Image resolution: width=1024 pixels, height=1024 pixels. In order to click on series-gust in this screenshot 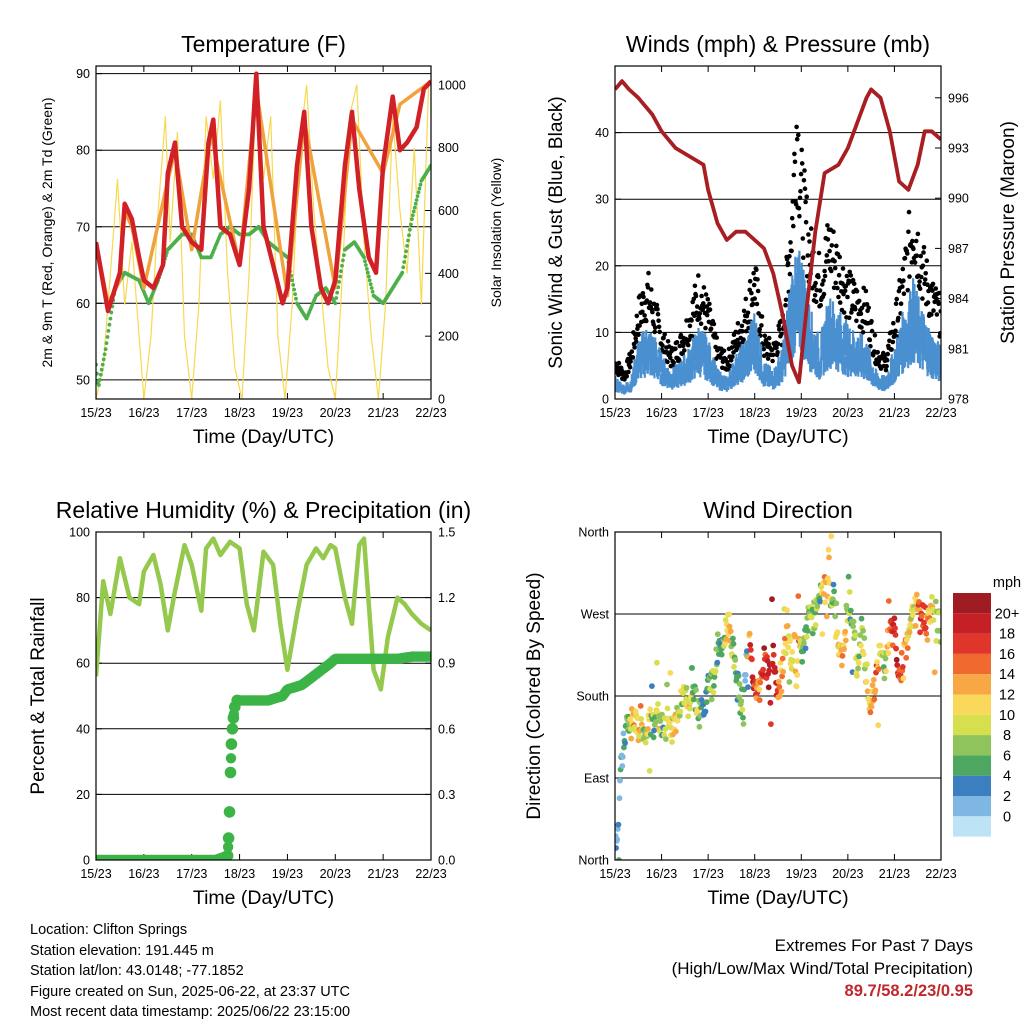, I will do `click(778, 253)`.